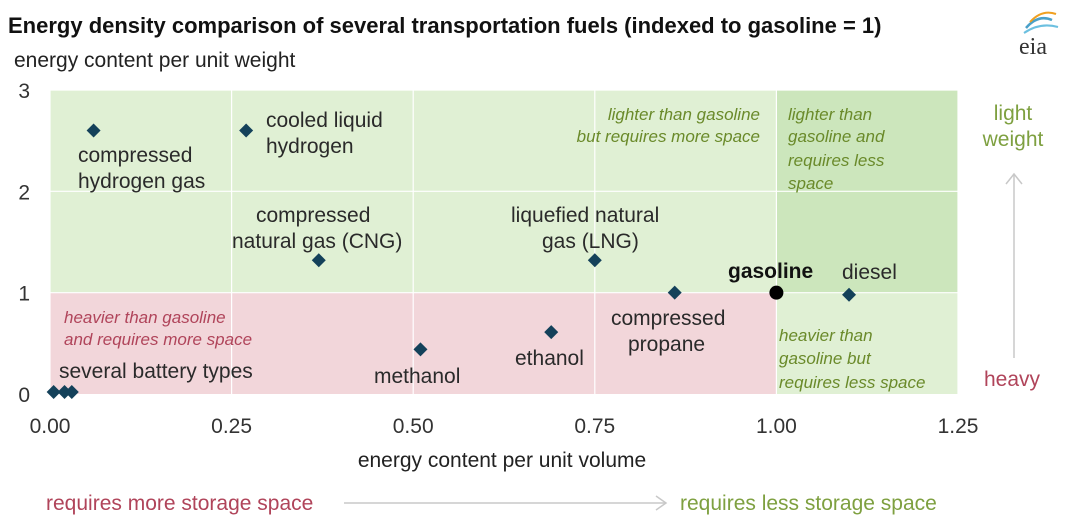 This screenshot has height=524, width=1084. Describe the element at coordinates (417, 376) in the screenshot. I see `label-methanol: methanol` at that location.